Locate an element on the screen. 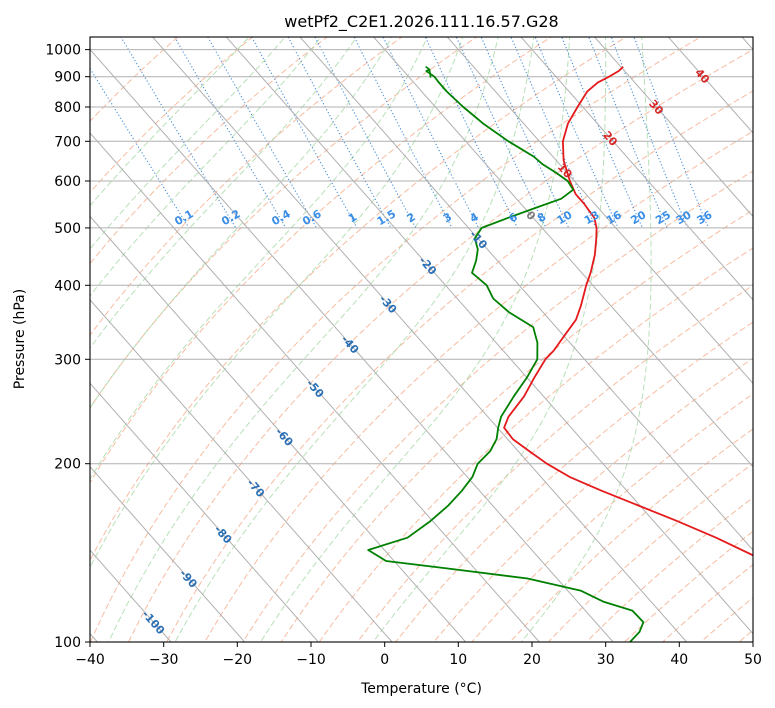 This screenshot has width=775, height=708. y-tick-label: 1000 is located at coordinates (63, 51).